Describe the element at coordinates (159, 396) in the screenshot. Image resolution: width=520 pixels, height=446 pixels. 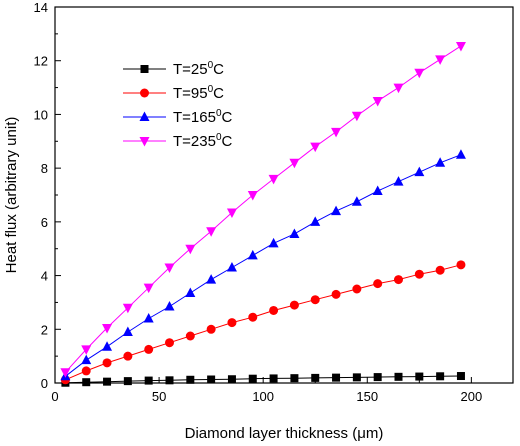
I see `x-tick-label: 50` at that location.